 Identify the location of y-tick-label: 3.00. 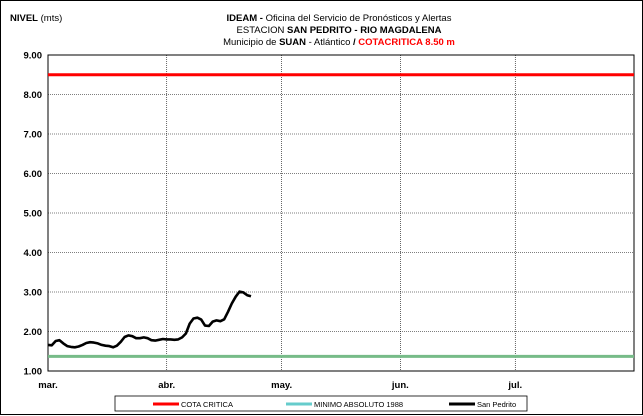
(33, 293).